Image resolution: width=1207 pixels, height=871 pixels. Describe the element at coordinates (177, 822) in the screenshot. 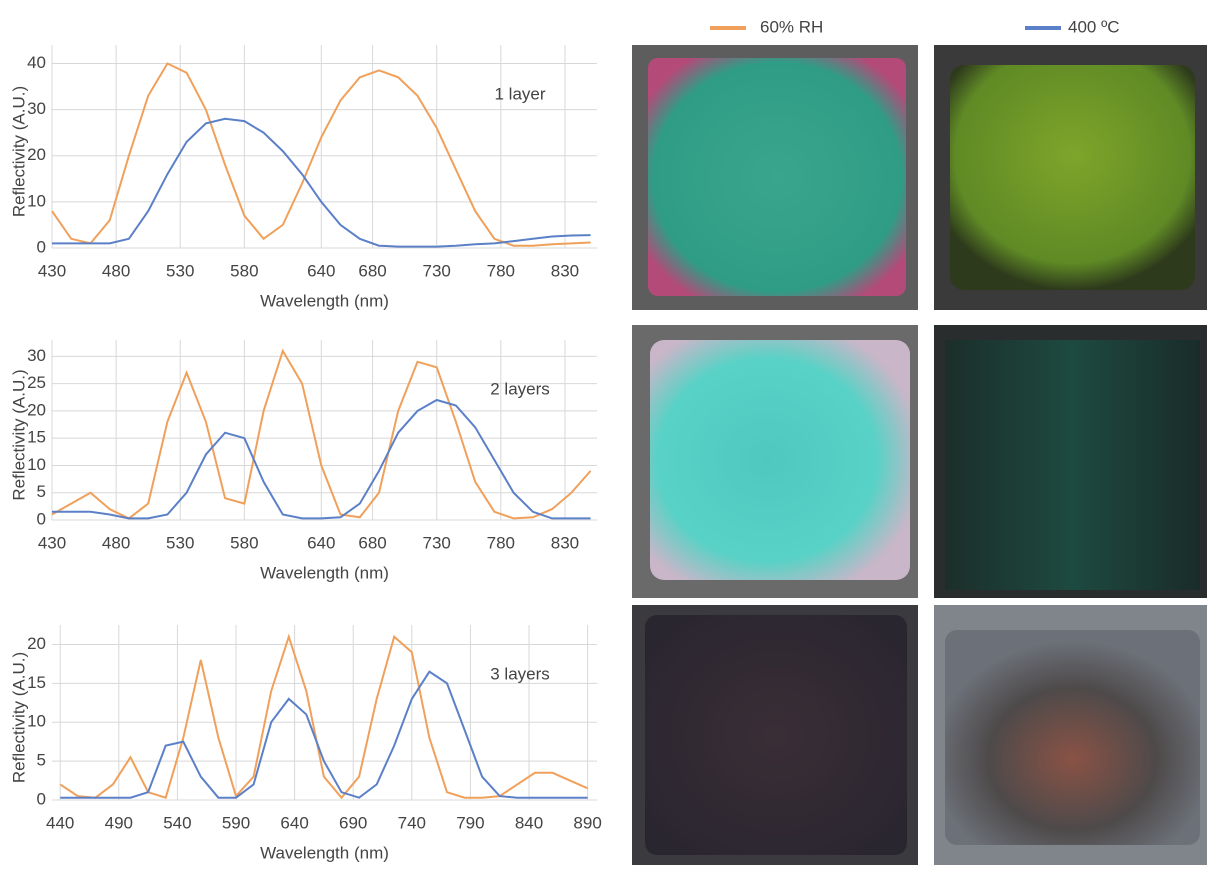

I see `x-tick-label: 540` at that location.